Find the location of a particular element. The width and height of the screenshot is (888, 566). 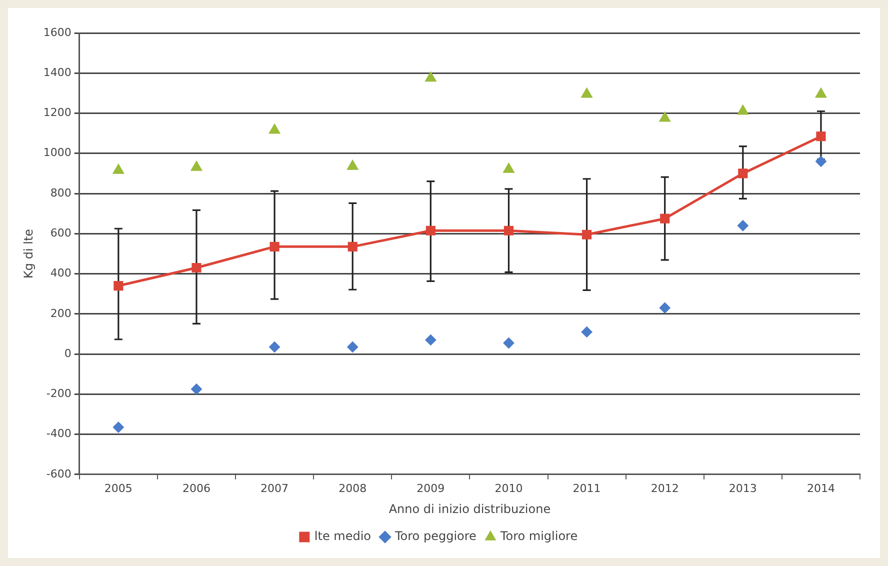

y-tick-label: 0 is located at coordinates (68, 353).